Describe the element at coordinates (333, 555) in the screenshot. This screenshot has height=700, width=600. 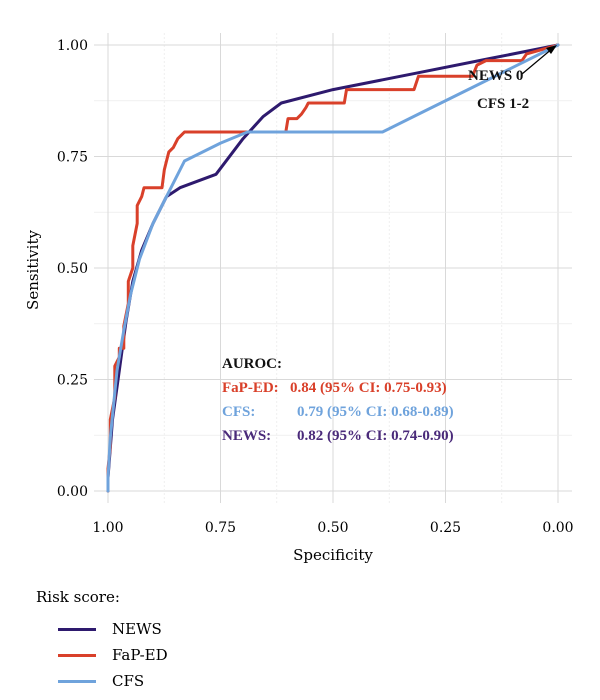
I see `x-axis-title: Specificity` at that location.